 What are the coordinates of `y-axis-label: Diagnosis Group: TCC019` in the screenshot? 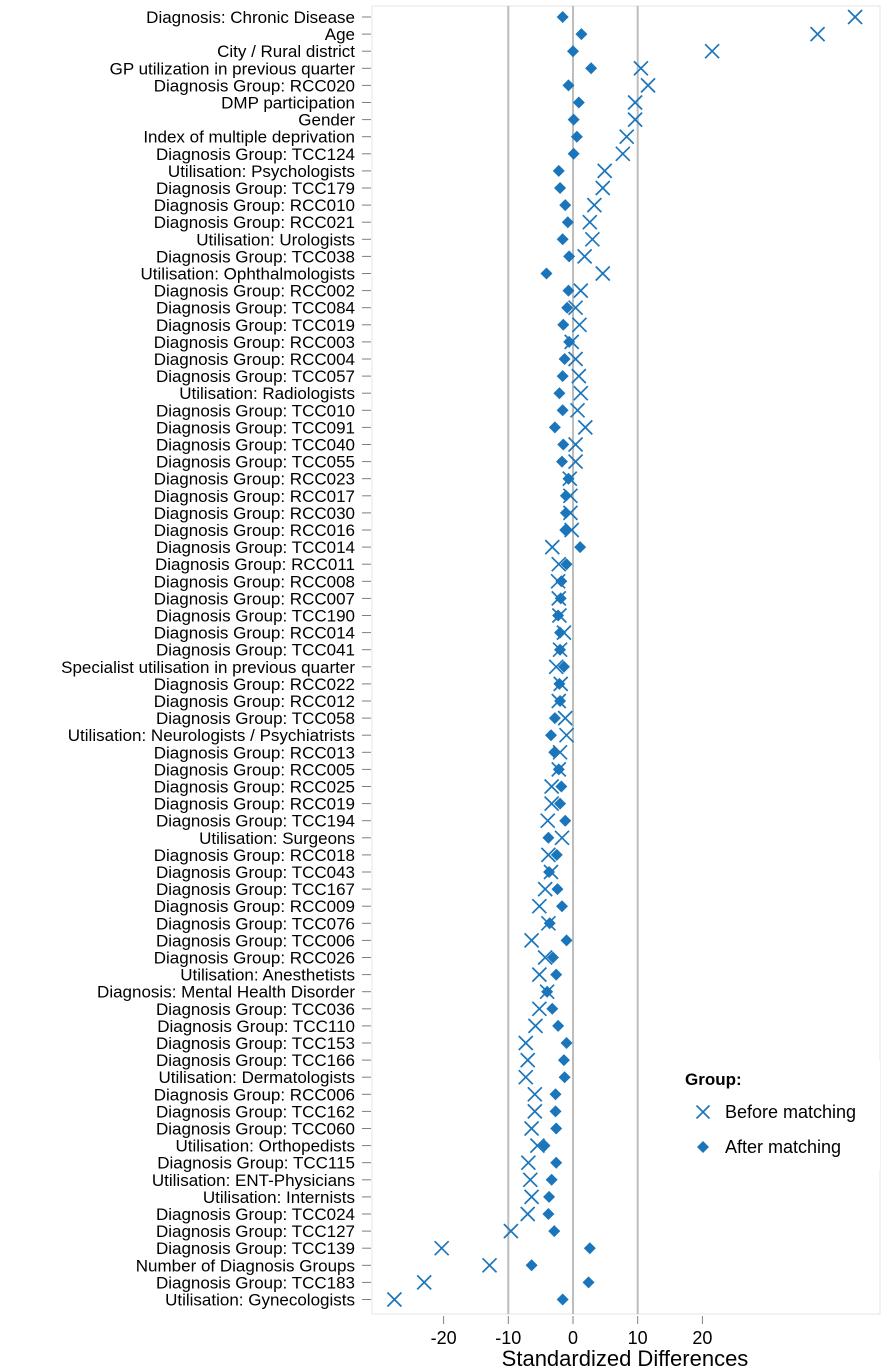 It's located at (255, 325).